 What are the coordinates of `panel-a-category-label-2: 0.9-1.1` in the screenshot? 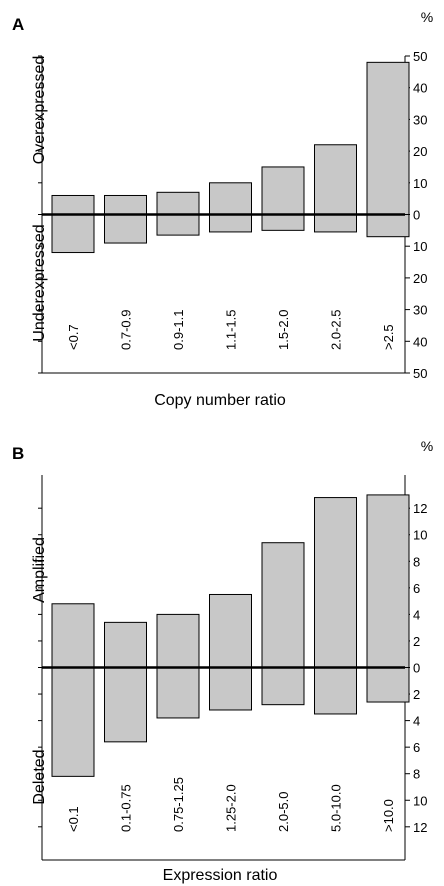 It's located at (178, 330).